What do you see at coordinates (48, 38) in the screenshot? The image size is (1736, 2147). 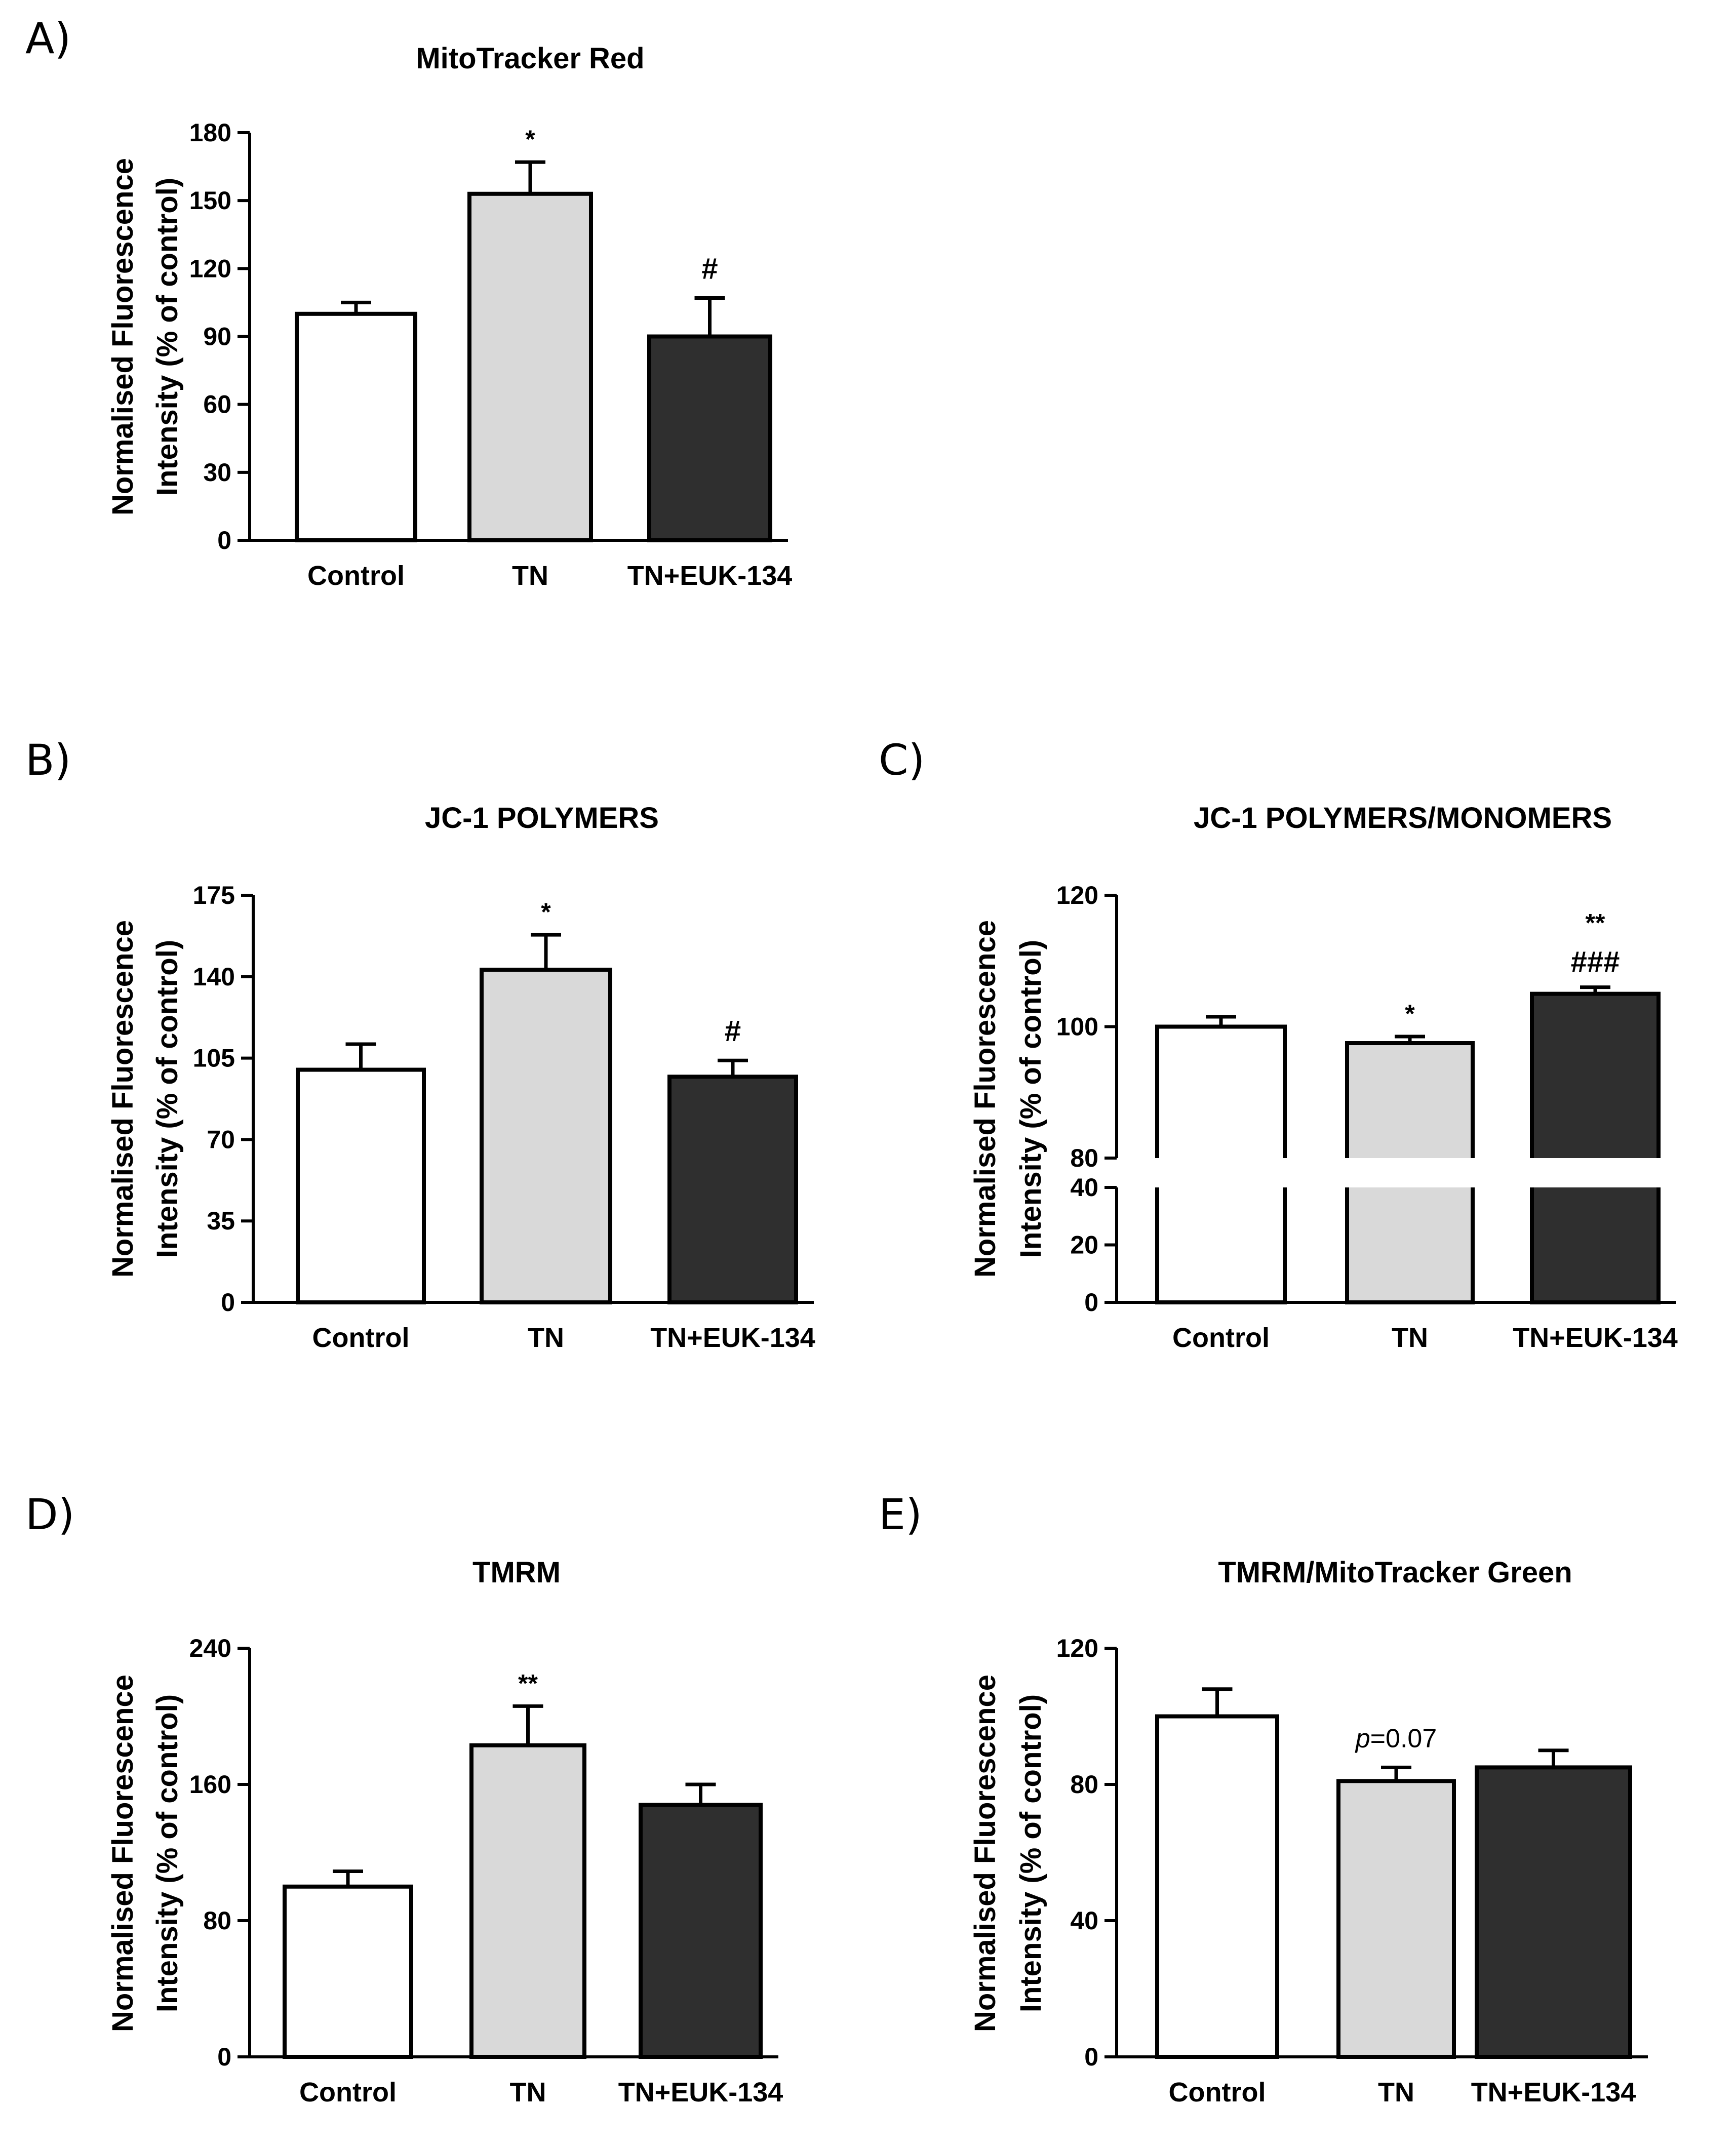 I see `panel-letter: A)` at bounding box center [48, 38].